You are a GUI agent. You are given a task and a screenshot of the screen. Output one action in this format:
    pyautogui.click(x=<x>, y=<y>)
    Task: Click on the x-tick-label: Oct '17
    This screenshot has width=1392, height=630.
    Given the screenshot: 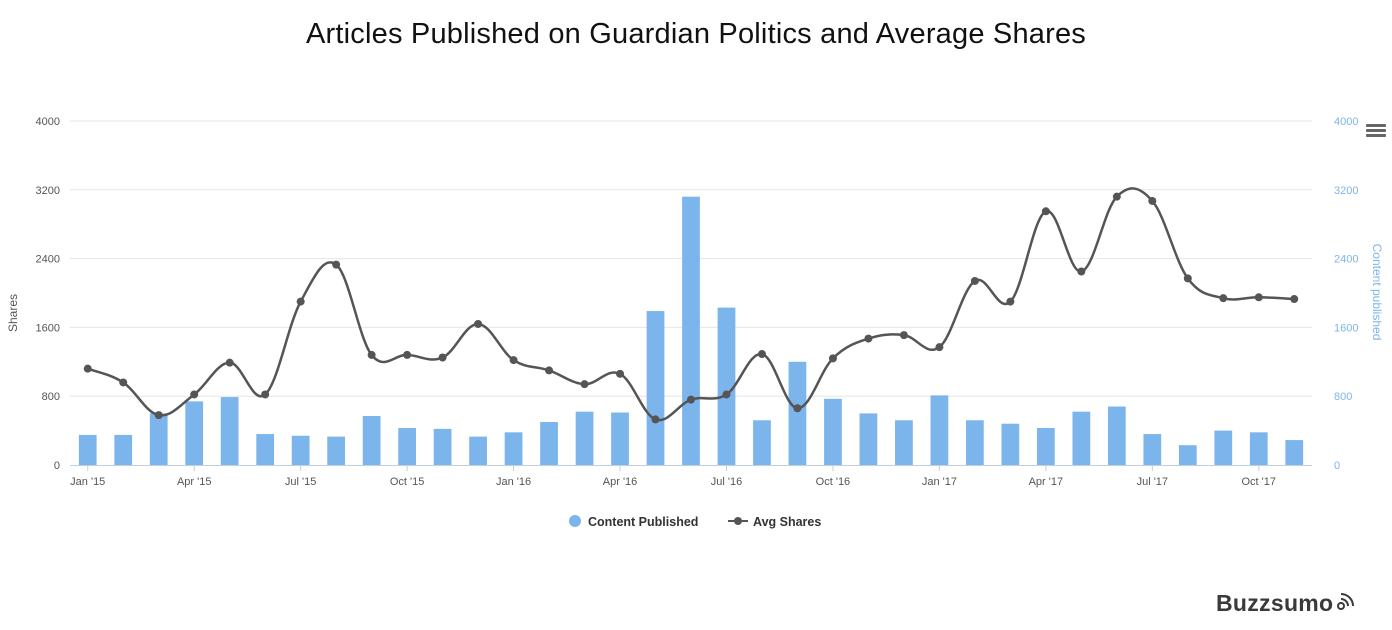 What is the action you would take?
    pyautogui.click(x=1259, y=482)
    